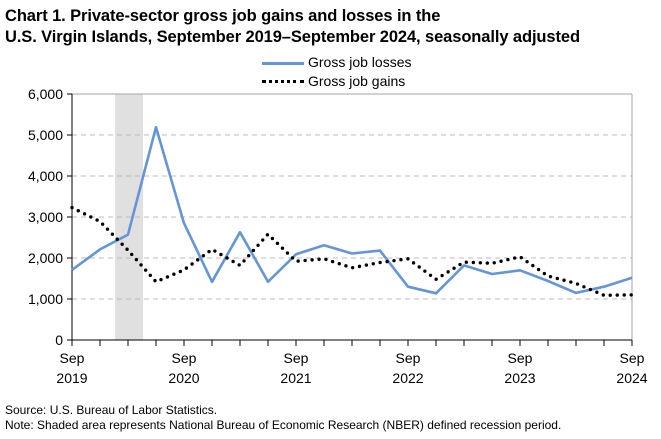  I want to click on y-tick-label: 3,000, so click(45, 217).